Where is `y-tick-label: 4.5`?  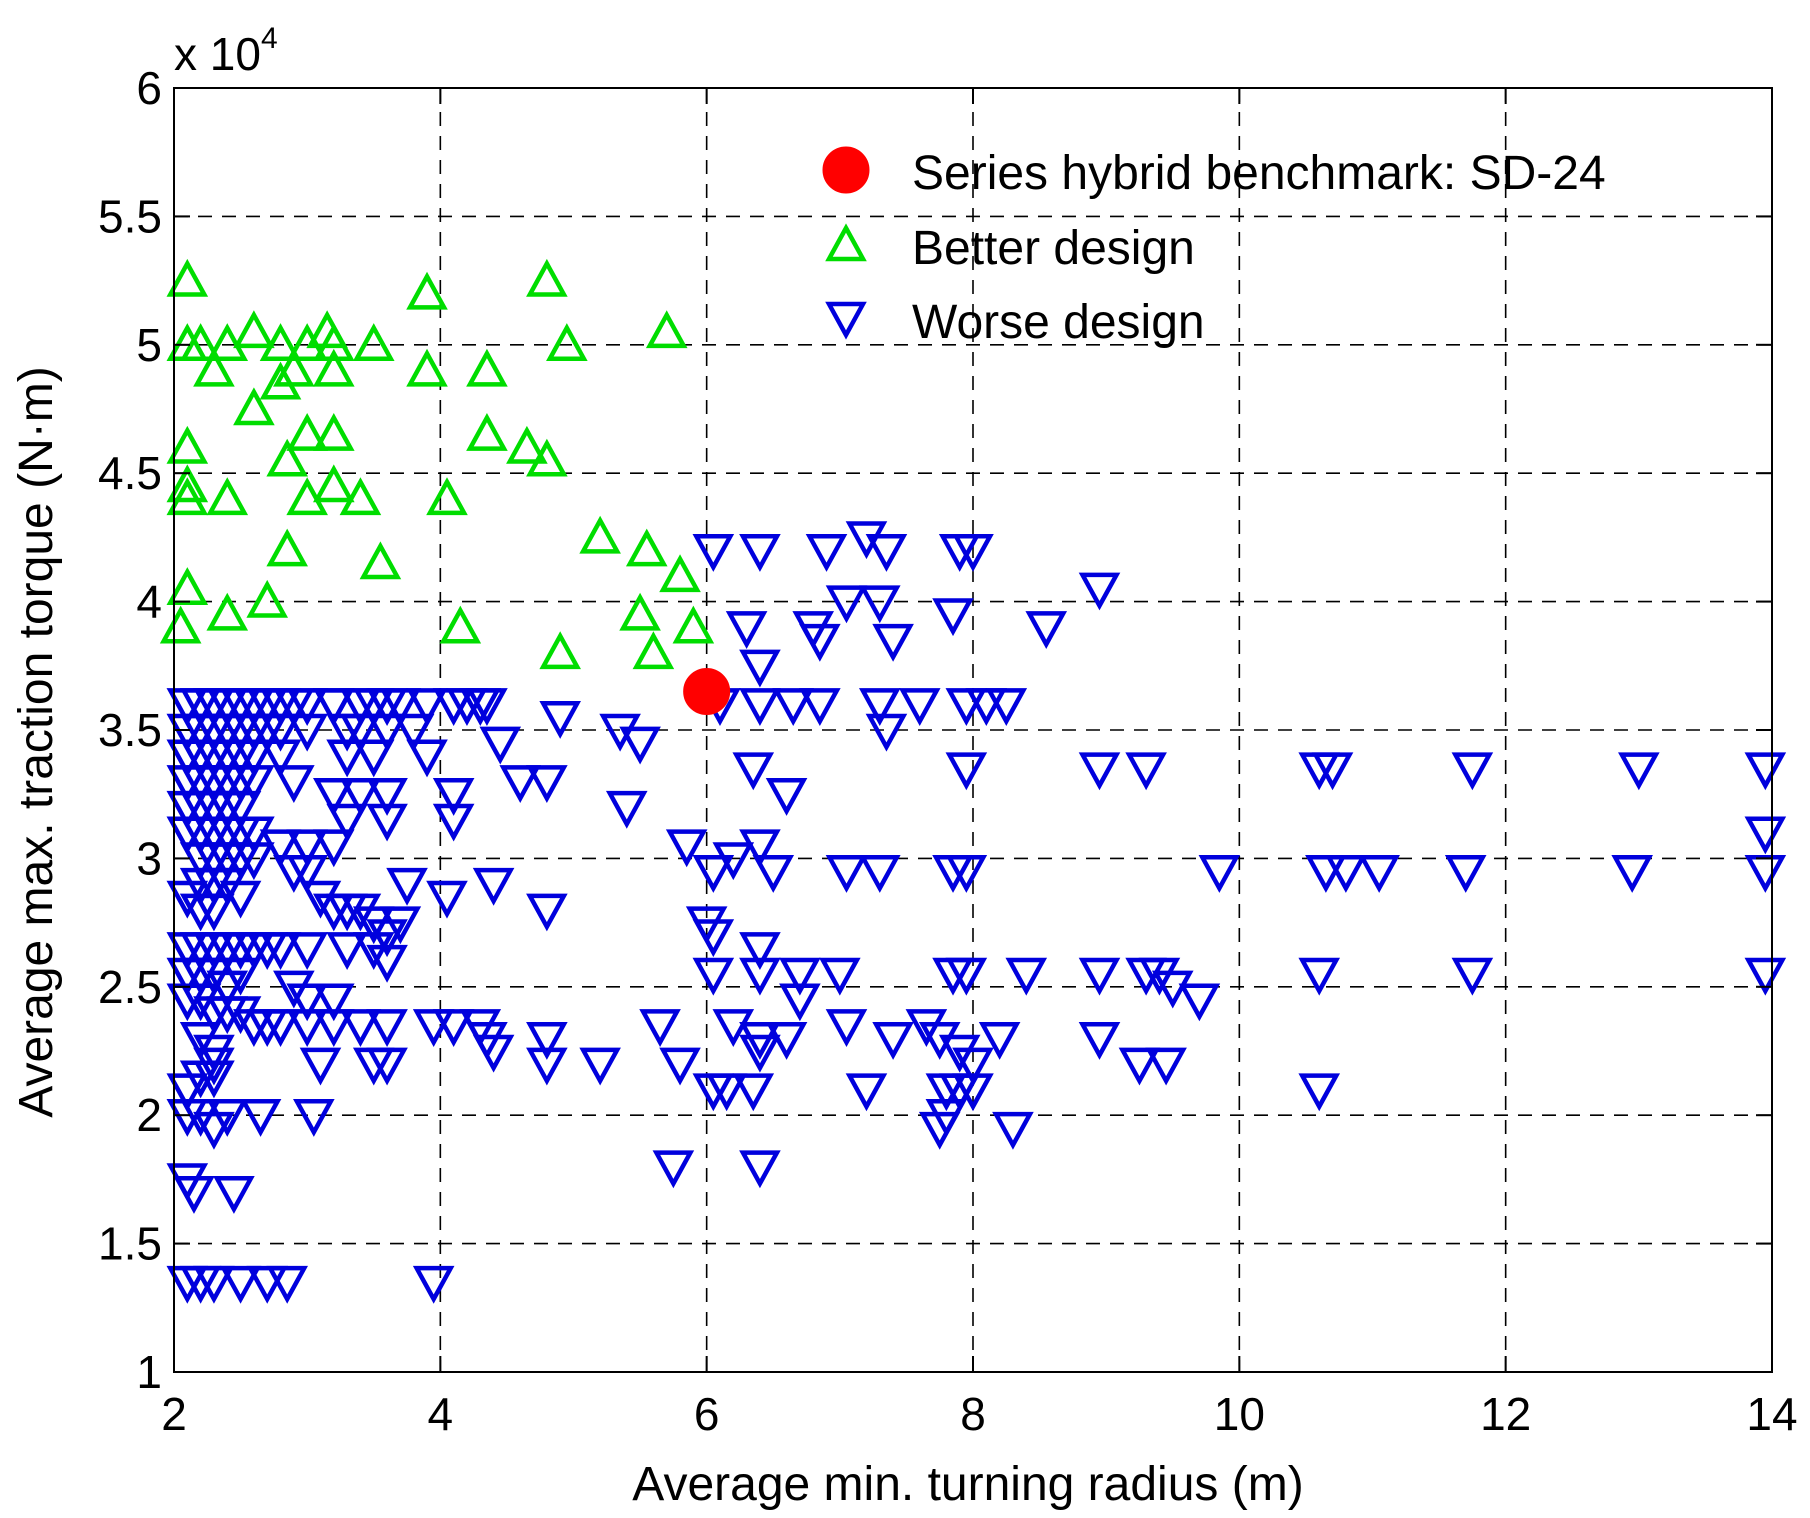
y-tick-label: 4.5 is located at coordinates (130, 473).